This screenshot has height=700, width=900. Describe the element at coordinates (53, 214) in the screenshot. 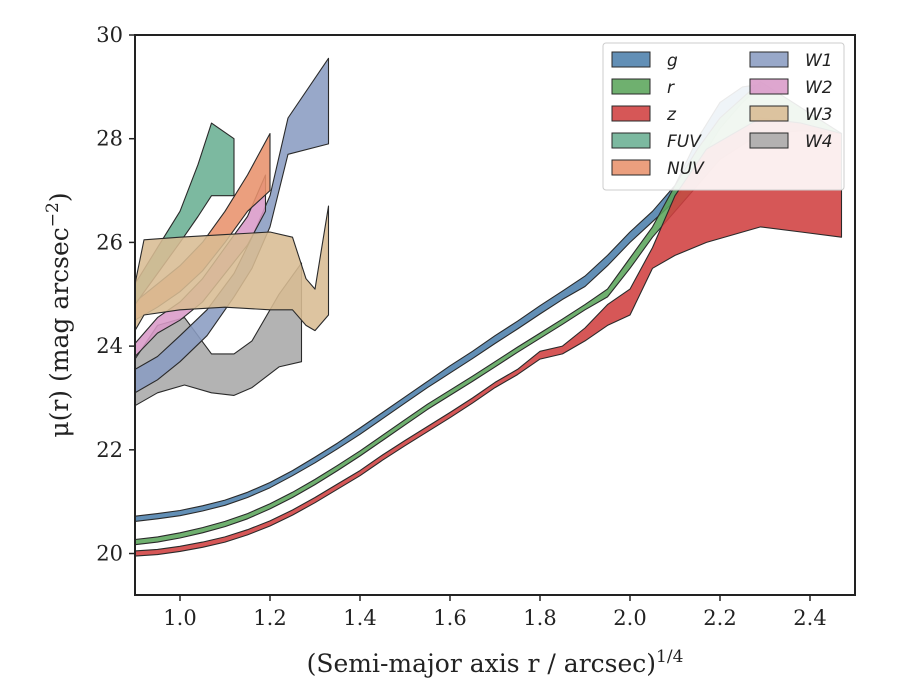

I see `y-axis-label-exponent: −2` at that location.